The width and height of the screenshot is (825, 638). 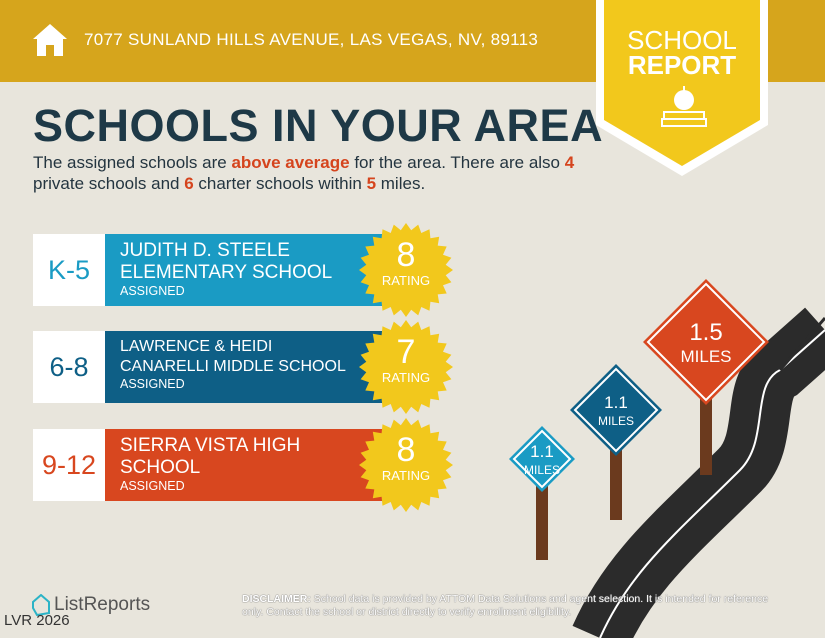 I want to click on school-info: SIERRA VISTA HIGH SCHOOL ASSIGNED, so click(x=250, y=465).